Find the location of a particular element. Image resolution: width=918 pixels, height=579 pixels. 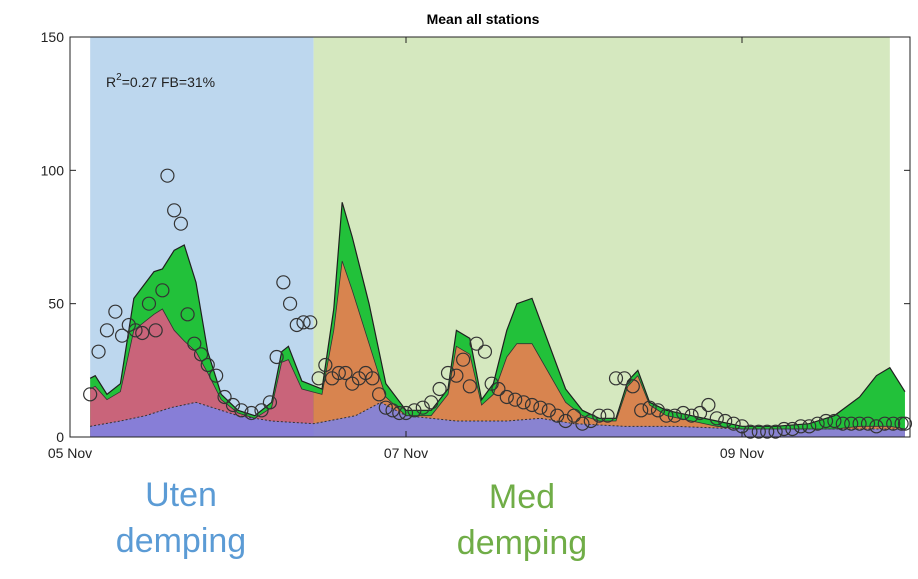

y-tick-label: 100 is located at coordinates (53, 170).